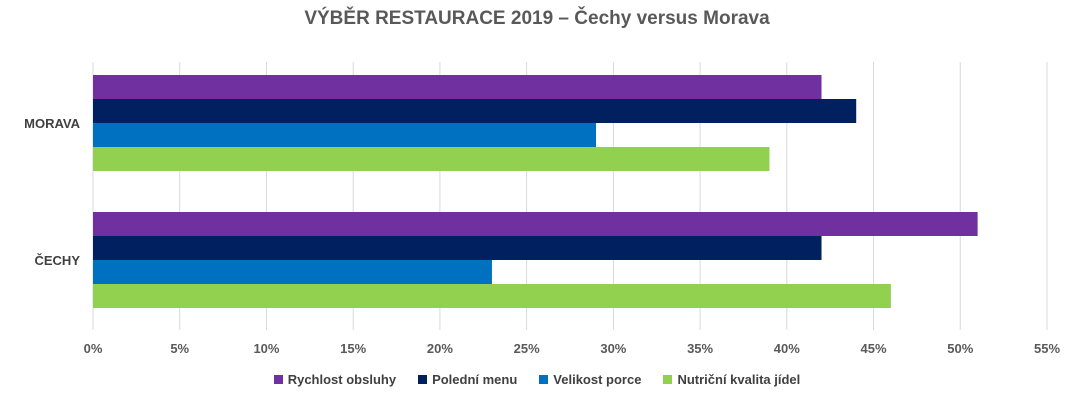 The height and width of the screenshot is (405, 1074). What do you see at coordinates (57, 260) in the screenshot?
I see `category-label: ČECHY` at bounding box center [57, 260].